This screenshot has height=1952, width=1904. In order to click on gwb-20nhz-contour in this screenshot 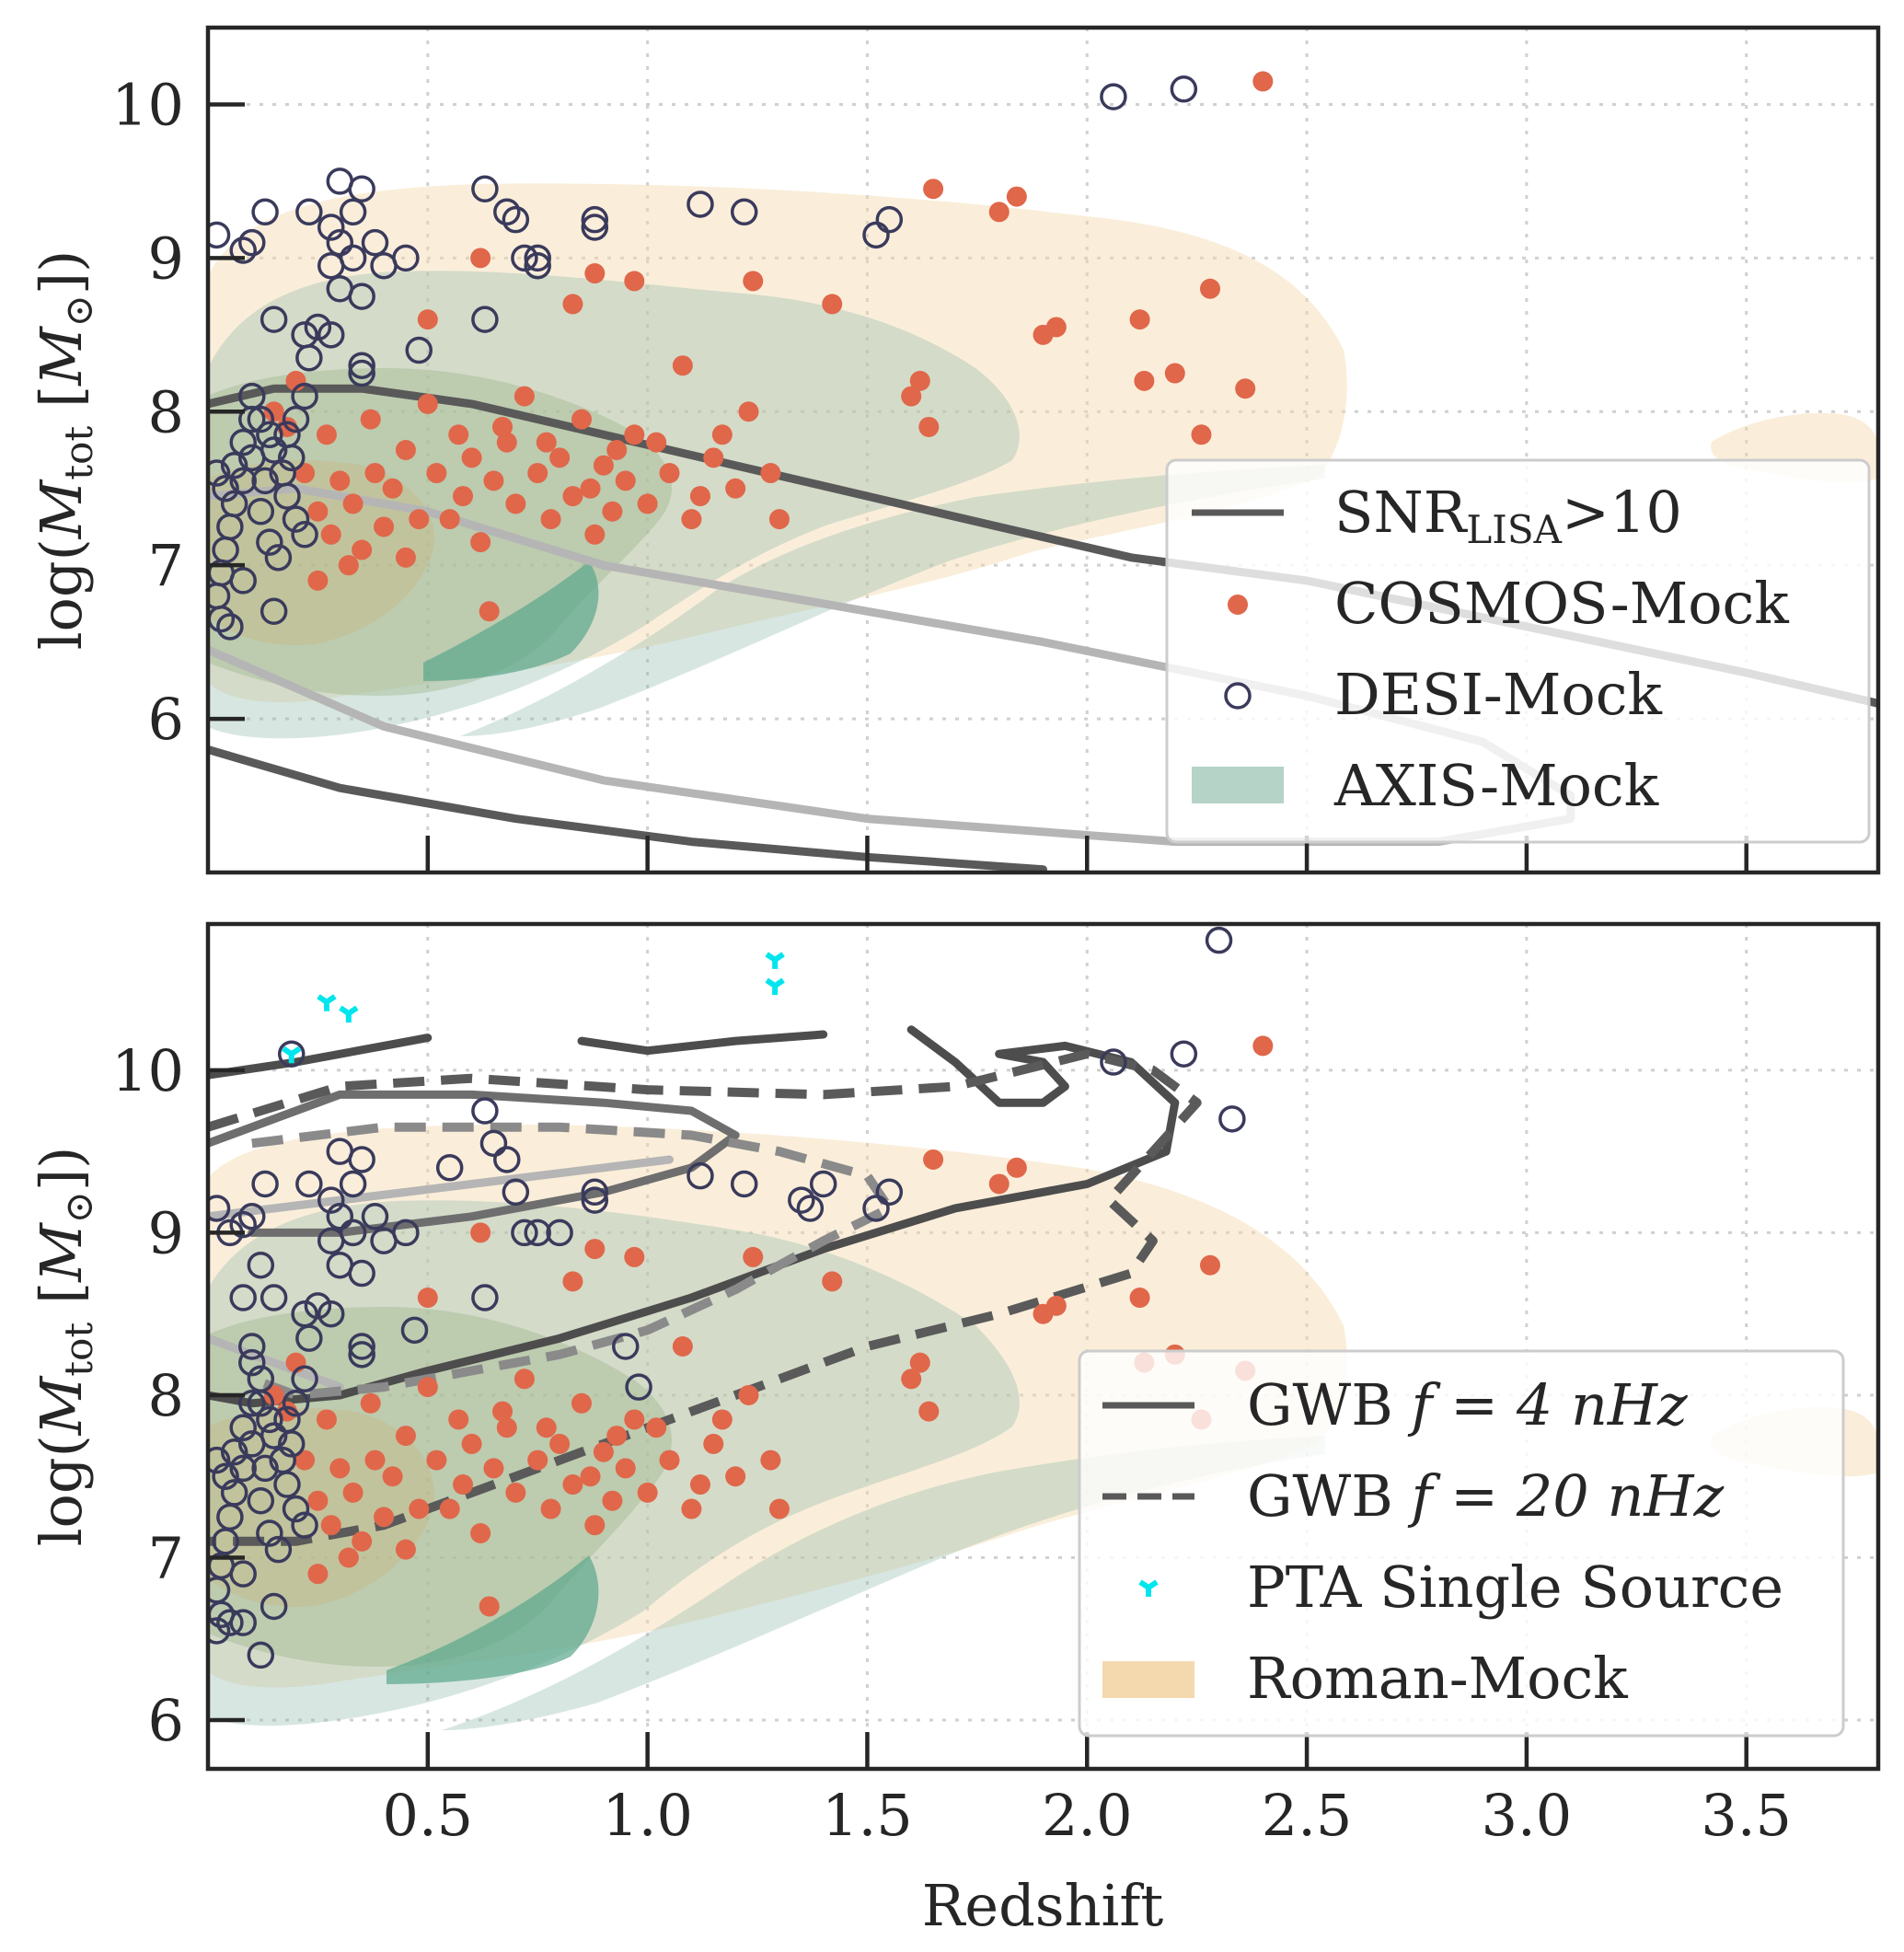, I will do `click(705, 1297)`.